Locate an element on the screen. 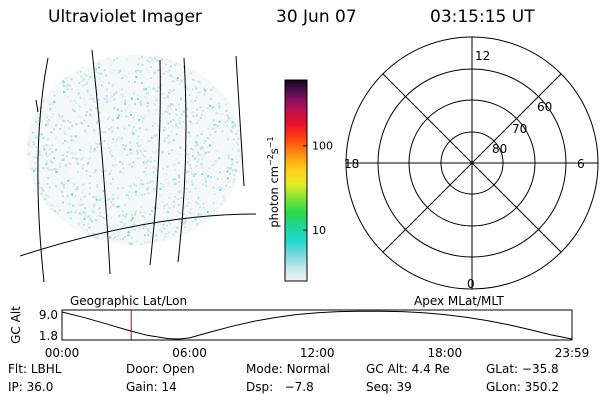 This screenshot has width=600, height=400. colorbar-tick-label: 100 is located at coordinates (322, 146).